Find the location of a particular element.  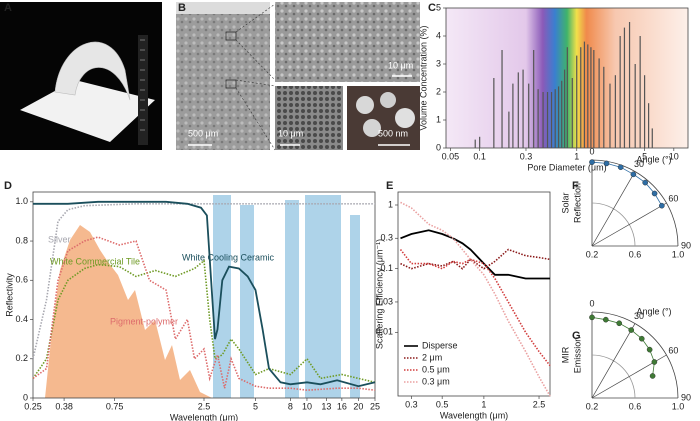

r-tick-label: 1.0 is located at coordinates (678, 406).